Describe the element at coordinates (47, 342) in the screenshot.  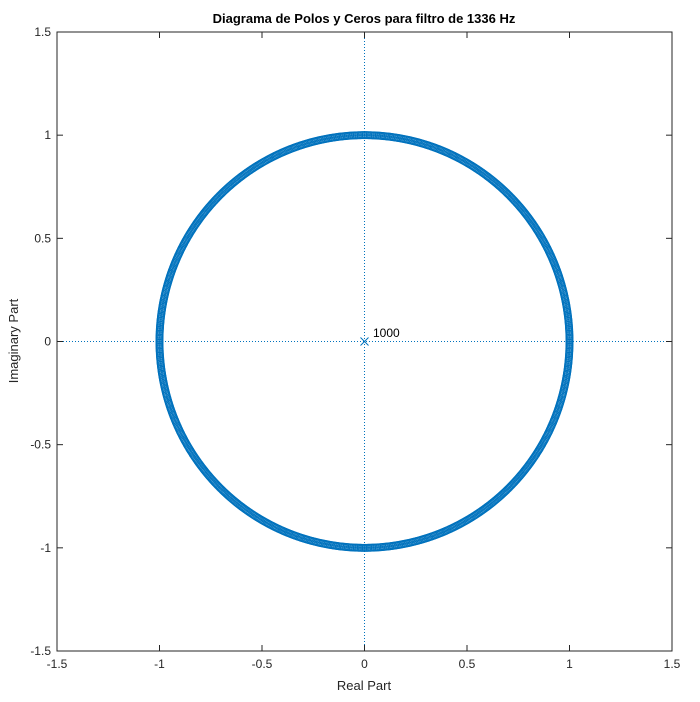
I see `y-tick-label: 0` at that location.